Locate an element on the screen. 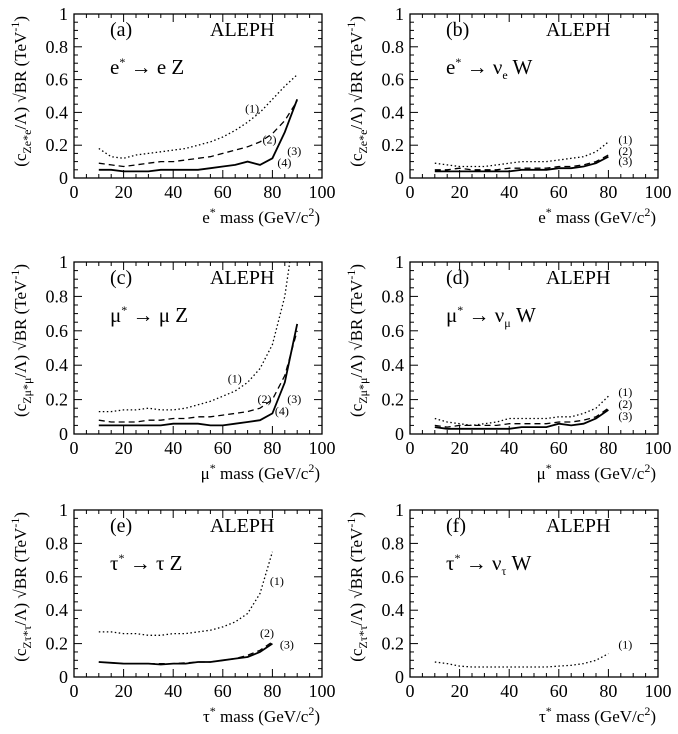 The image size is (678, 734). curve-label: (4) is located at coordinates (284, 163).